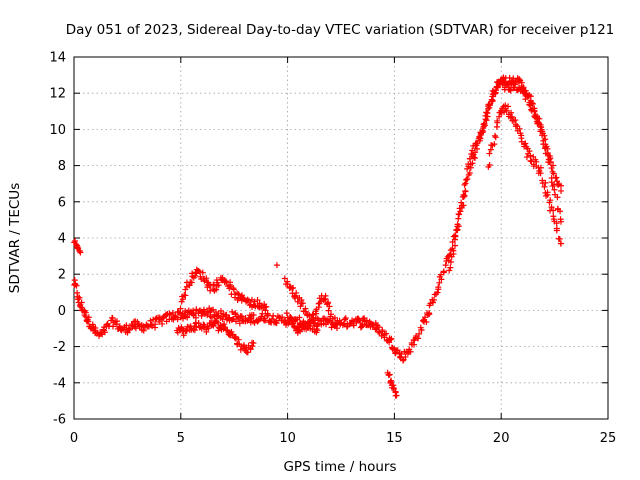 This screenshot has width=640, height=480. I want to click on y-tick-label: -4, so click(59, 383).